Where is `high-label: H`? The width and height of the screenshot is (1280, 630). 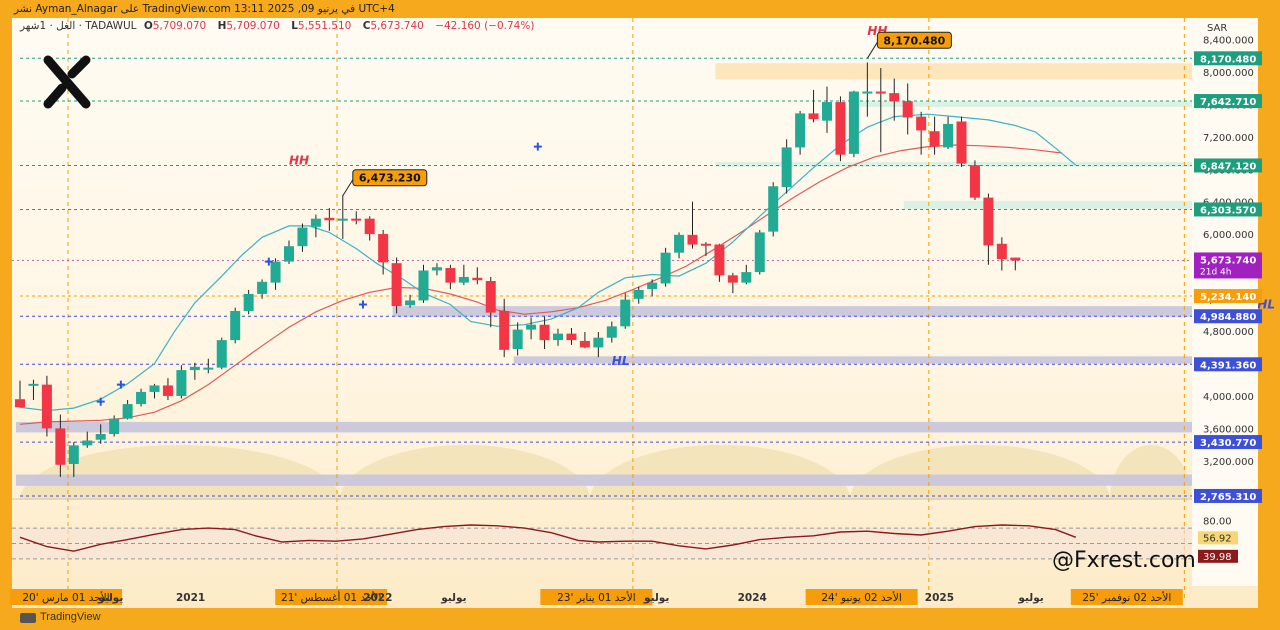 high-label: H is located at coordinates (222, 26).